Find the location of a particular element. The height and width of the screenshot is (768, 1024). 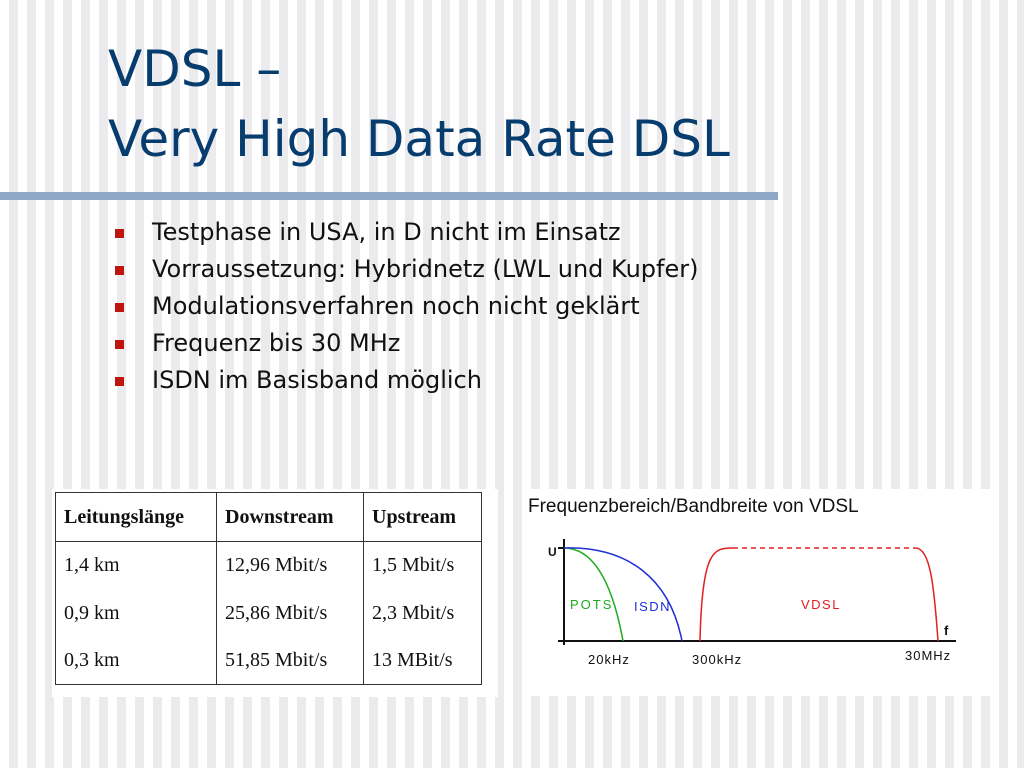

pots-label: POTS is located at coordinates (591, 604).